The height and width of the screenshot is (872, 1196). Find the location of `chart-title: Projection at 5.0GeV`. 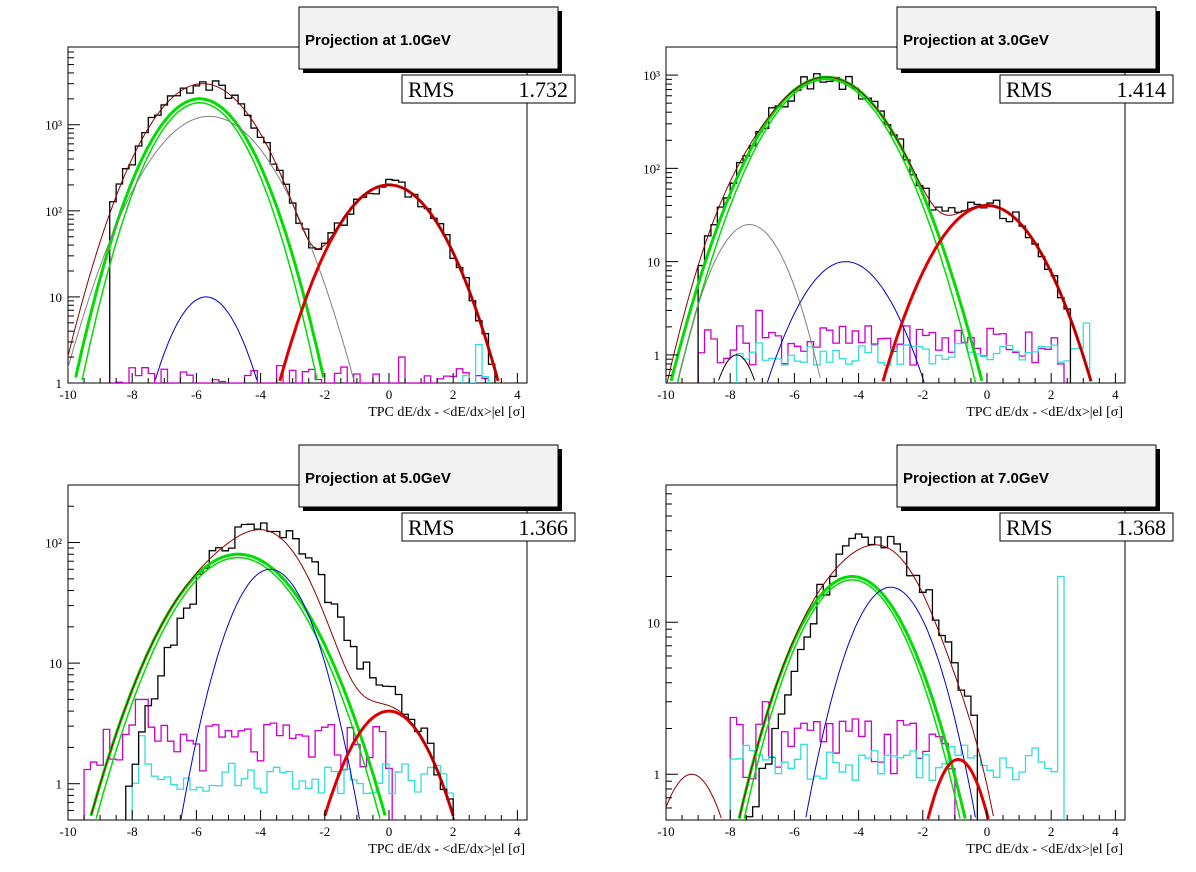

chart-title: Projection at 5.0GeV is located at coordinates (378, 478).